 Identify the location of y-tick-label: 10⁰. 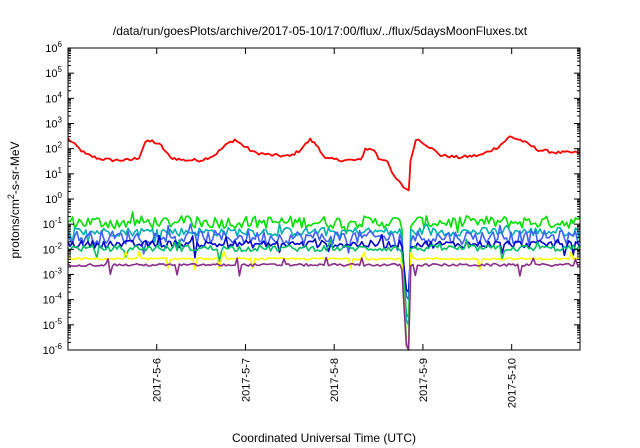
(53, 198).